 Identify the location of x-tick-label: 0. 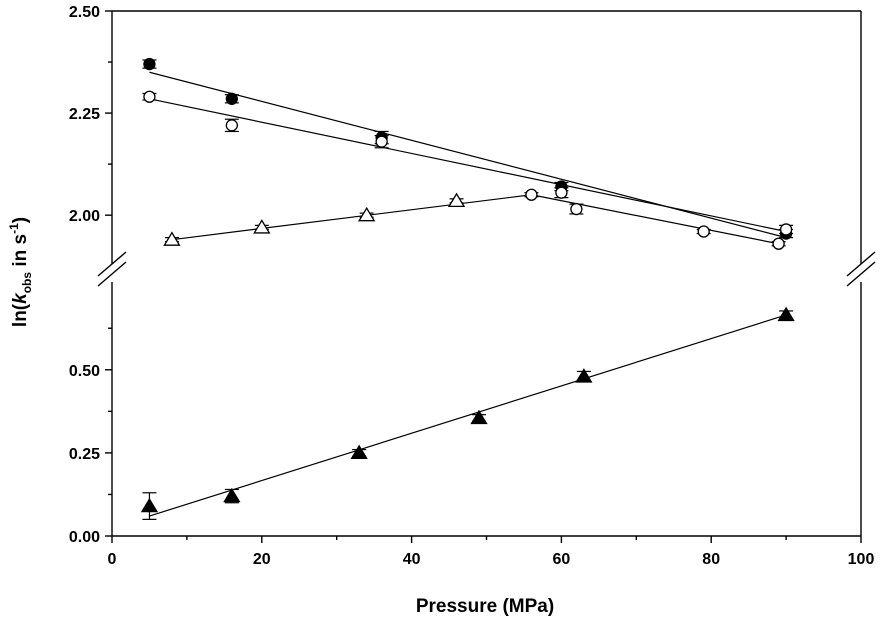
(112, 559).